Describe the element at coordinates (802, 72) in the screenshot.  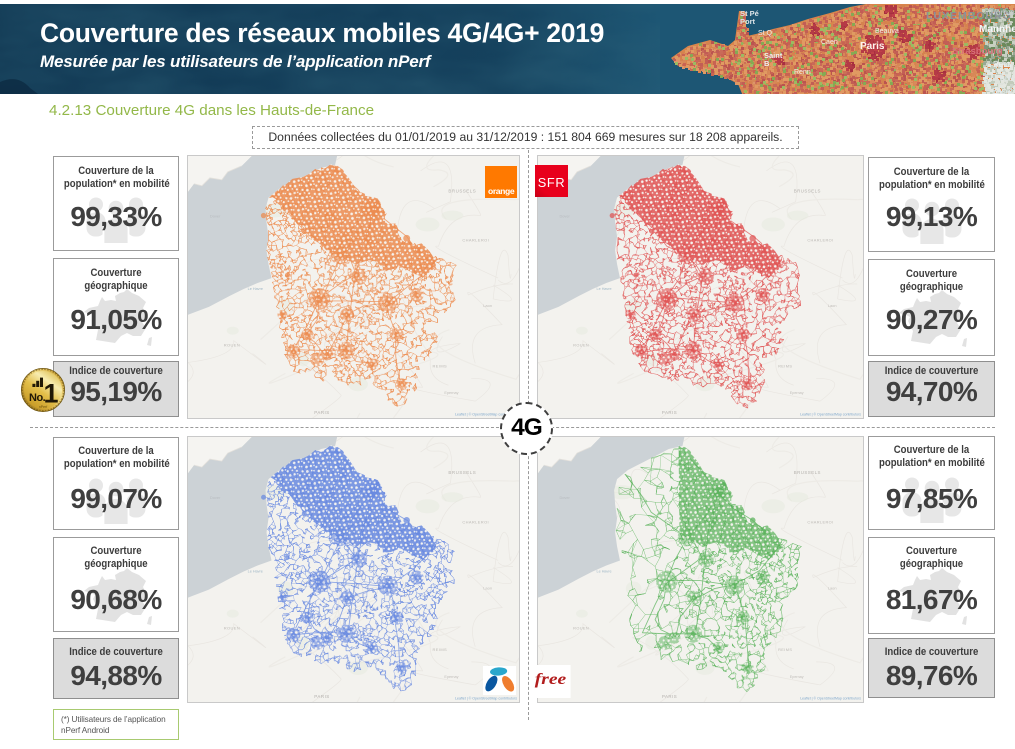
I see `svg-text: Renn` at that location.